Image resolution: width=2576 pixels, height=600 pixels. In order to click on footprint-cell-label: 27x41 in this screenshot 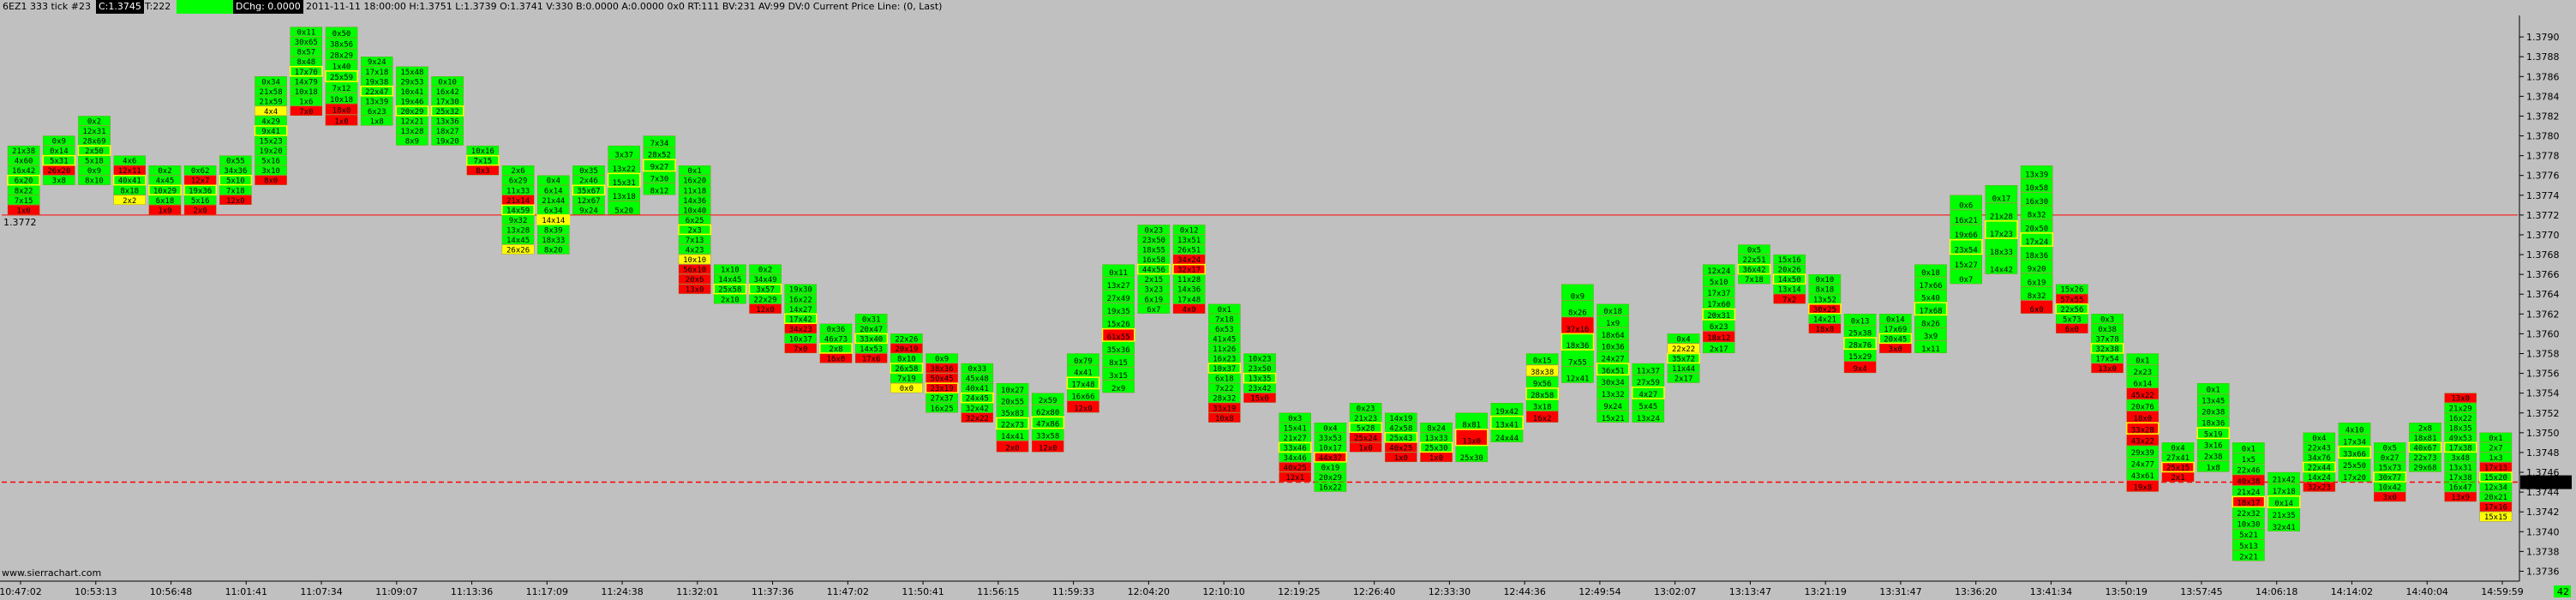, I will do `click(2178, 459)`.